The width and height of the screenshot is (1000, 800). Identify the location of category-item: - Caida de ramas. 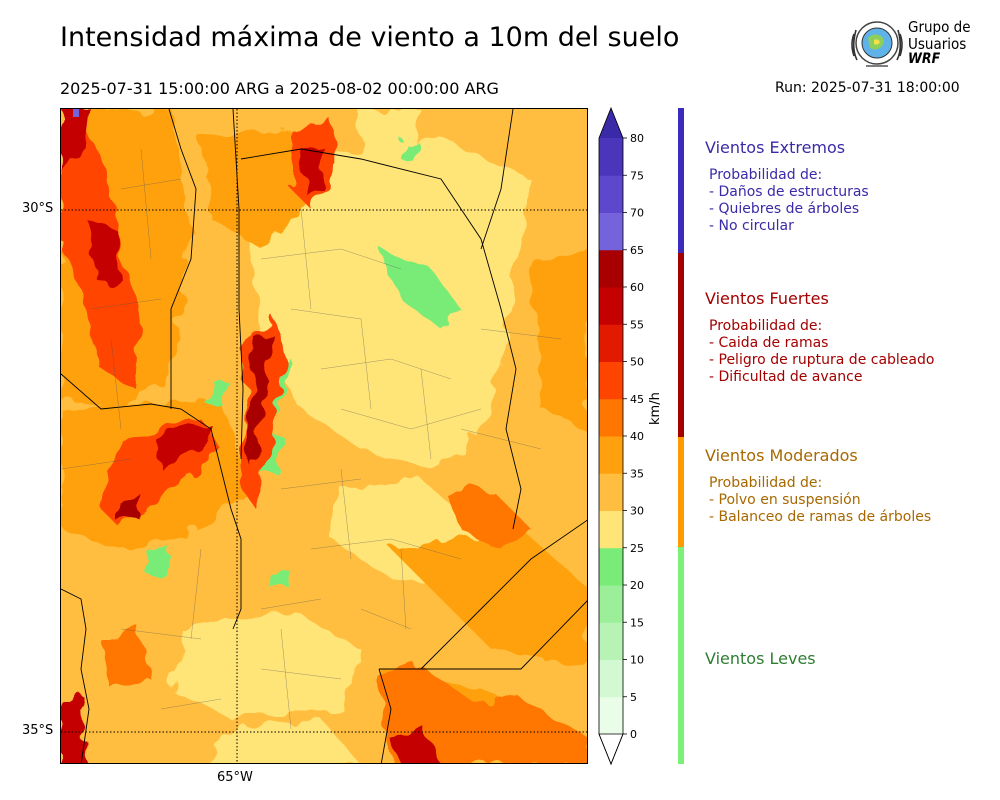
(769, 343).